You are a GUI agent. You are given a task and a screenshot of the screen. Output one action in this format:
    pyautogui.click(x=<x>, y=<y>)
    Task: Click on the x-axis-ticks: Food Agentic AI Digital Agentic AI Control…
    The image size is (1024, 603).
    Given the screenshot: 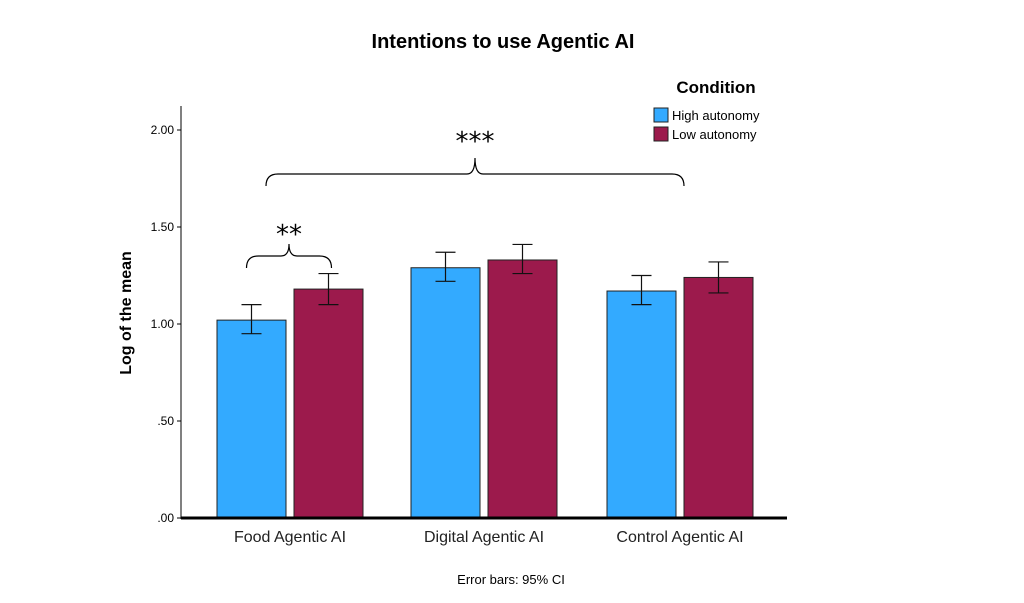 What is the action you would take?
    pyautogui.click(x=489, y=537)
    